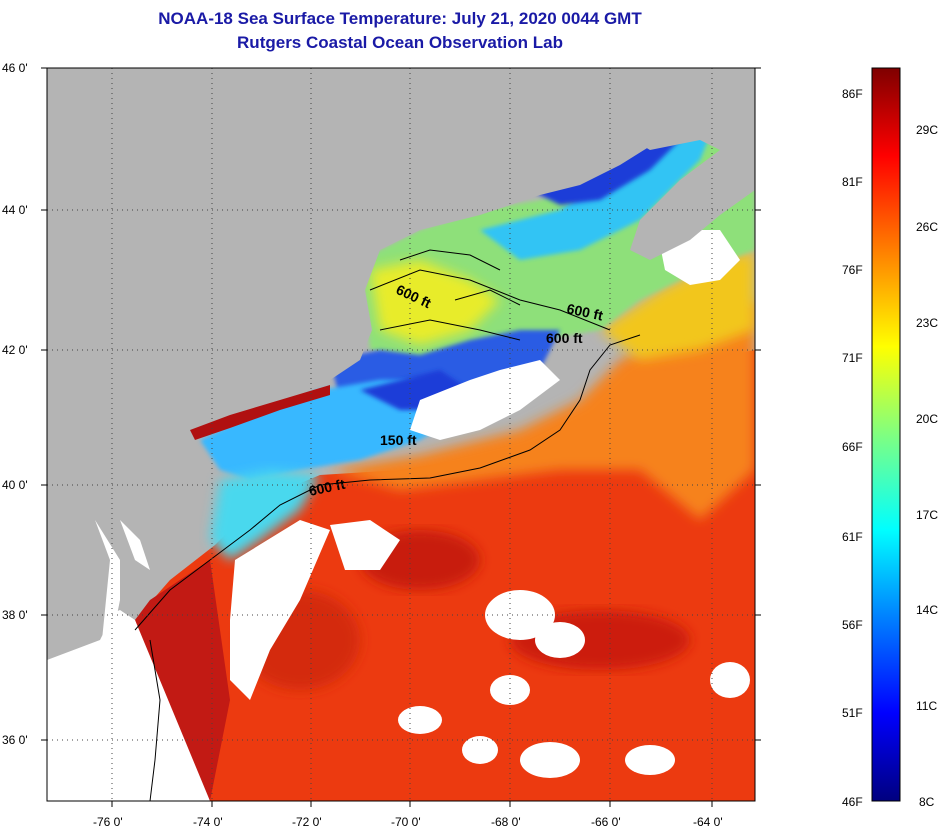 The width and height of the screenshot is (944, 832). I want to click on nova-scotia, so click(677, 175).